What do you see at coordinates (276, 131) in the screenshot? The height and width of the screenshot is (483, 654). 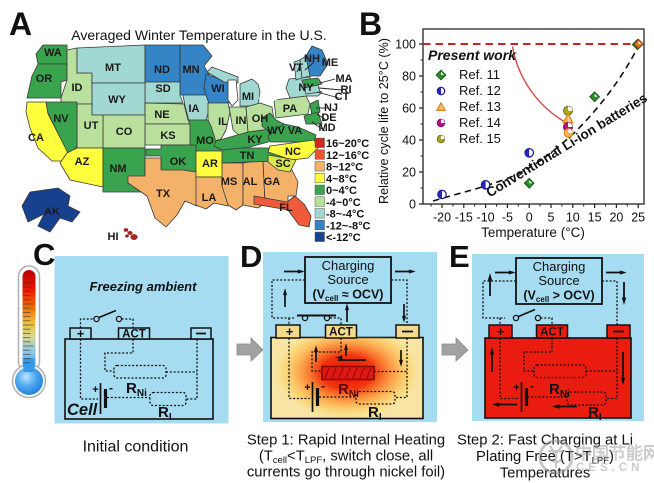 I see `svg-text: WV` at bounding box center [276, 131].